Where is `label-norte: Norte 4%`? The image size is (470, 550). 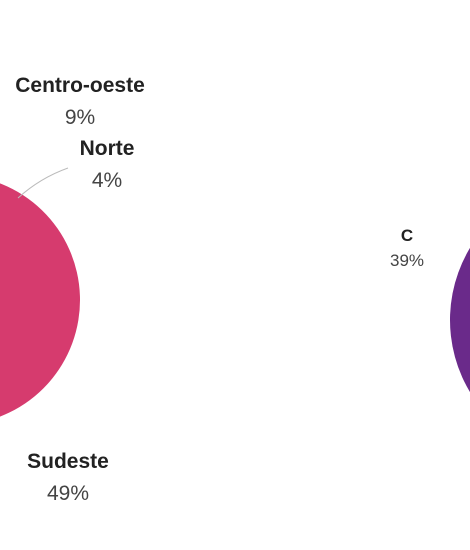 label-norte: Norte 4% is located at coordinates (107, 166).